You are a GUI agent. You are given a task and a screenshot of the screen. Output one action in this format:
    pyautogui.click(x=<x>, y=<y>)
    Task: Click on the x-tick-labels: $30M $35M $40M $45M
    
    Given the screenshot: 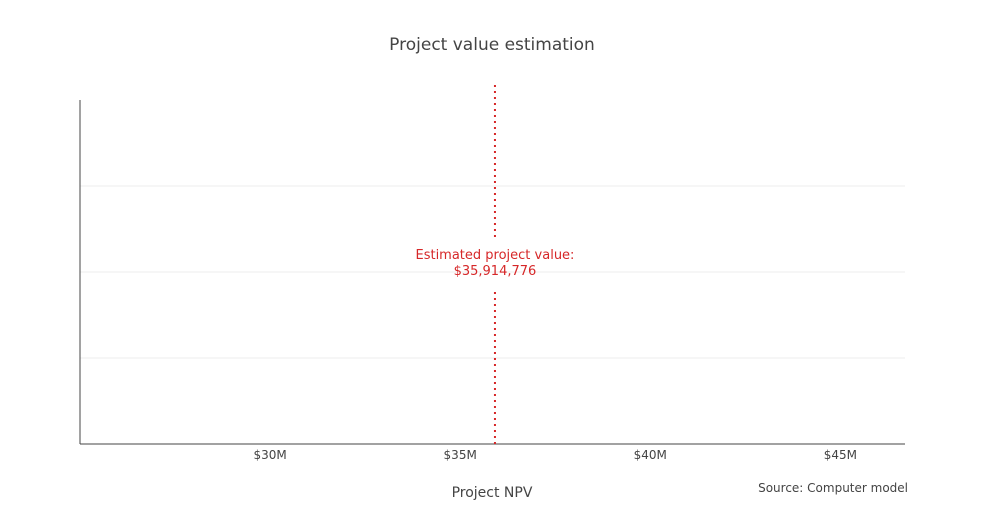 What is the action you would take?
    pyautogui.click(x=555, y=455)
    